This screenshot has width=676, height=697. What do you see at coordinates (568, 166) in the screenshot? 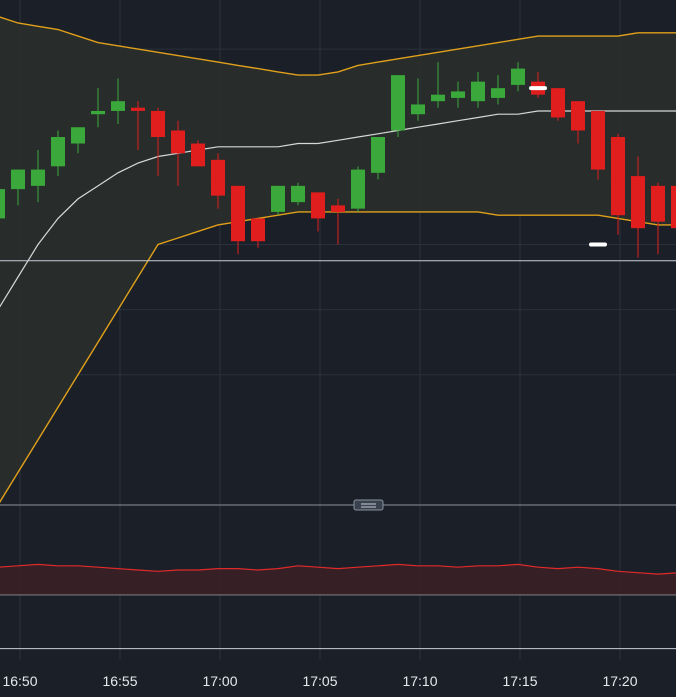
I see `markers` at bounding box center [568, 166].